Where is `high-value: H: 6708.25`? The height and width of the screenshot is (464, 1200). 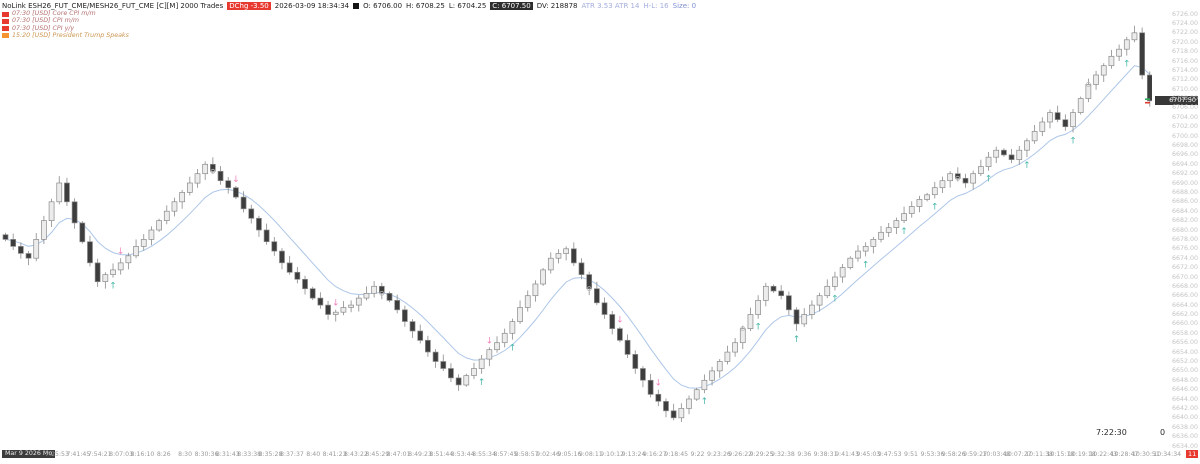
high-value: H: 6708.25 is located at coordinates (425, 5).